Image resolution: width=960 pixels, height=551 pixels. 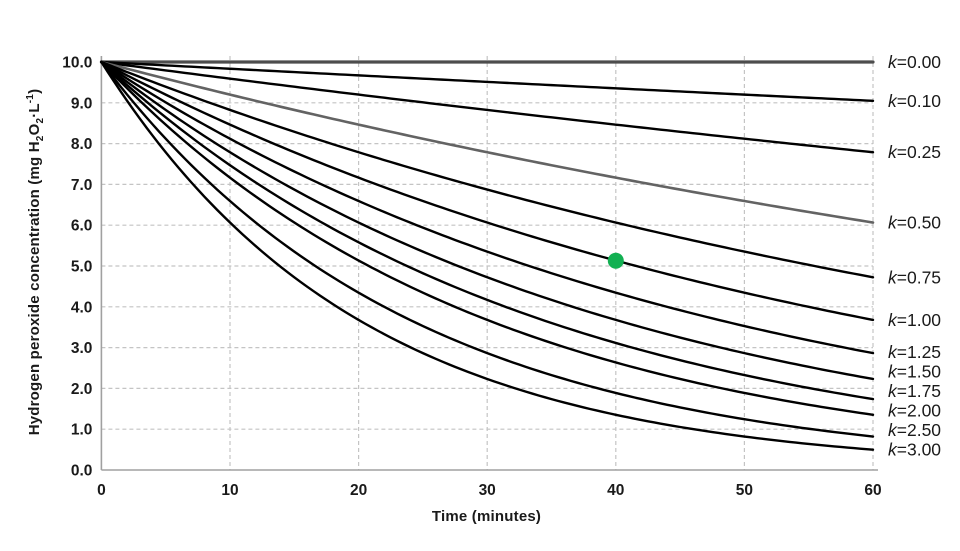 I want to click on x-tick-label: 30, so click(x=487, y=490).